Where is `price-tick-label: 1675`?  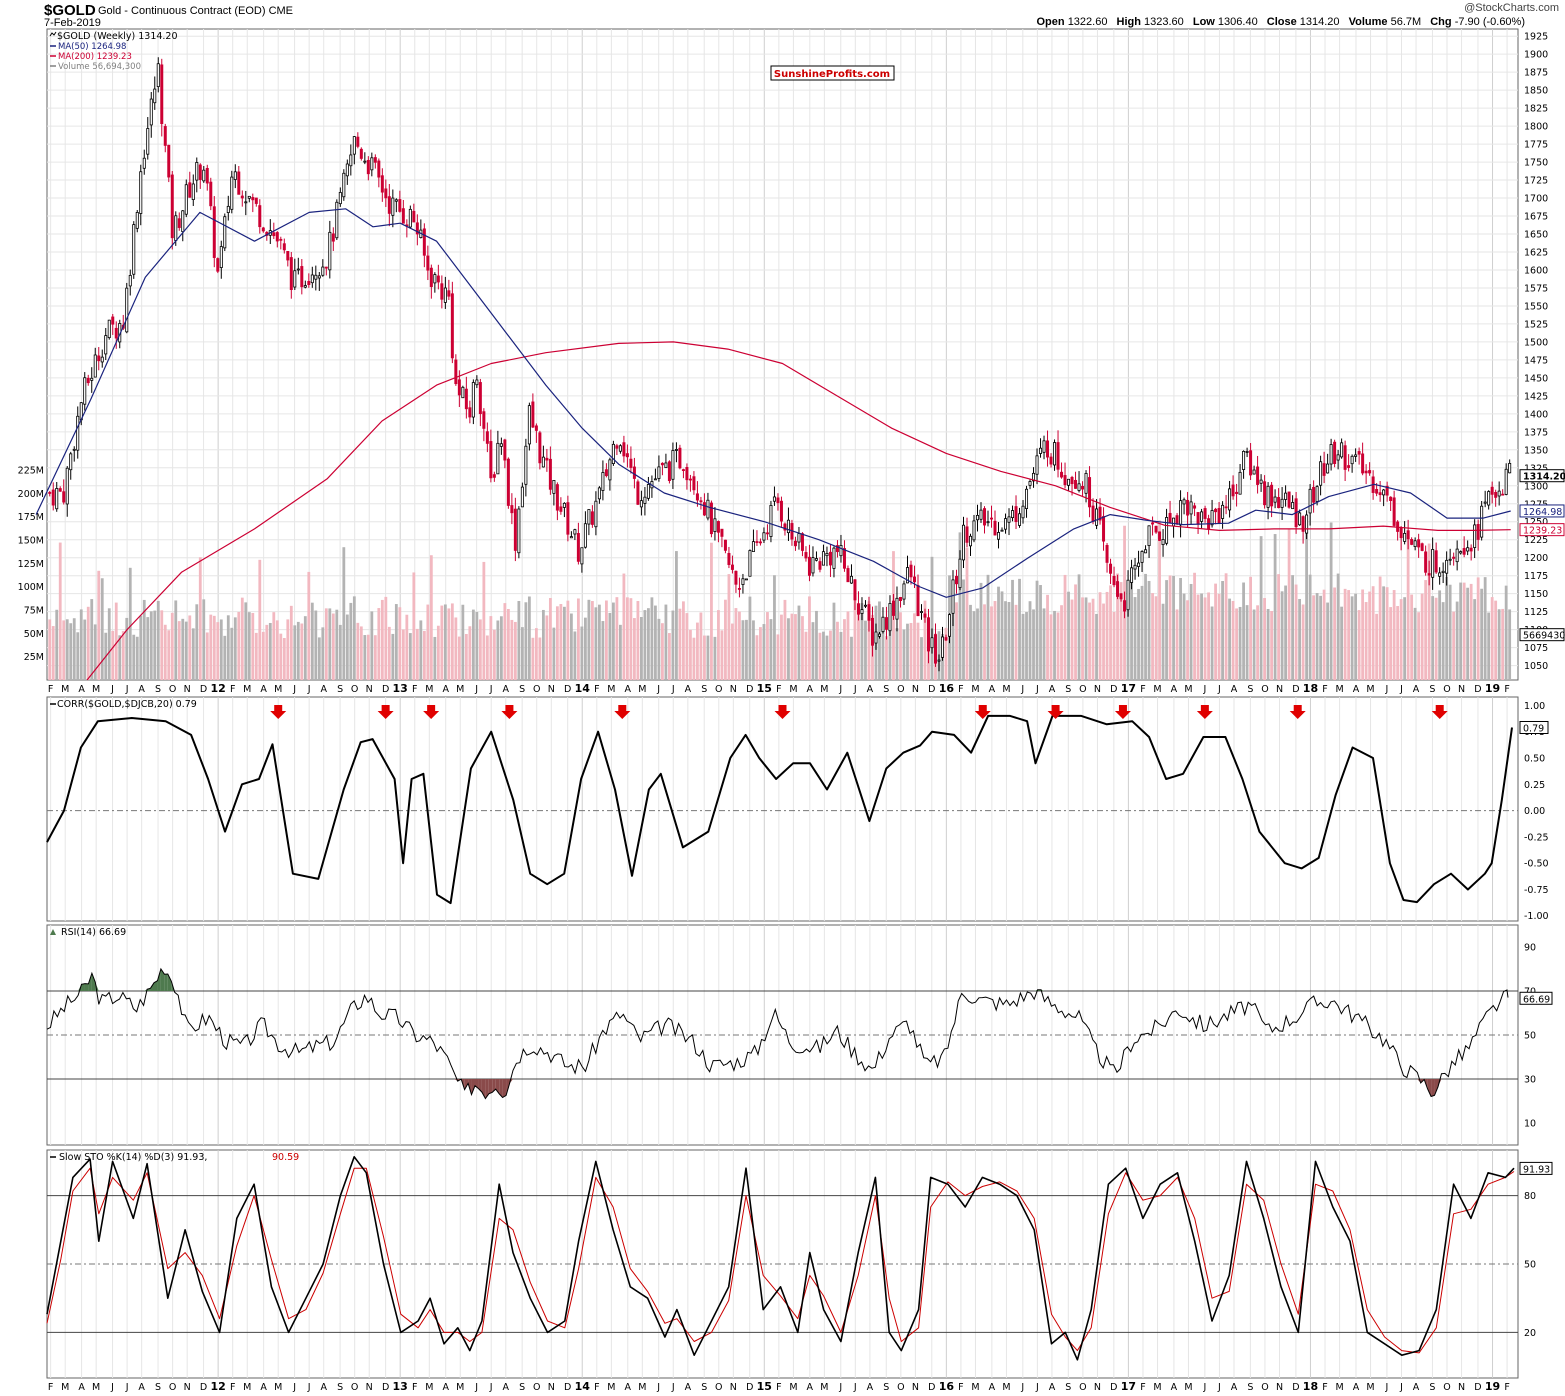
price-tick-label: 1675 is located at coordinates (1536, 217).